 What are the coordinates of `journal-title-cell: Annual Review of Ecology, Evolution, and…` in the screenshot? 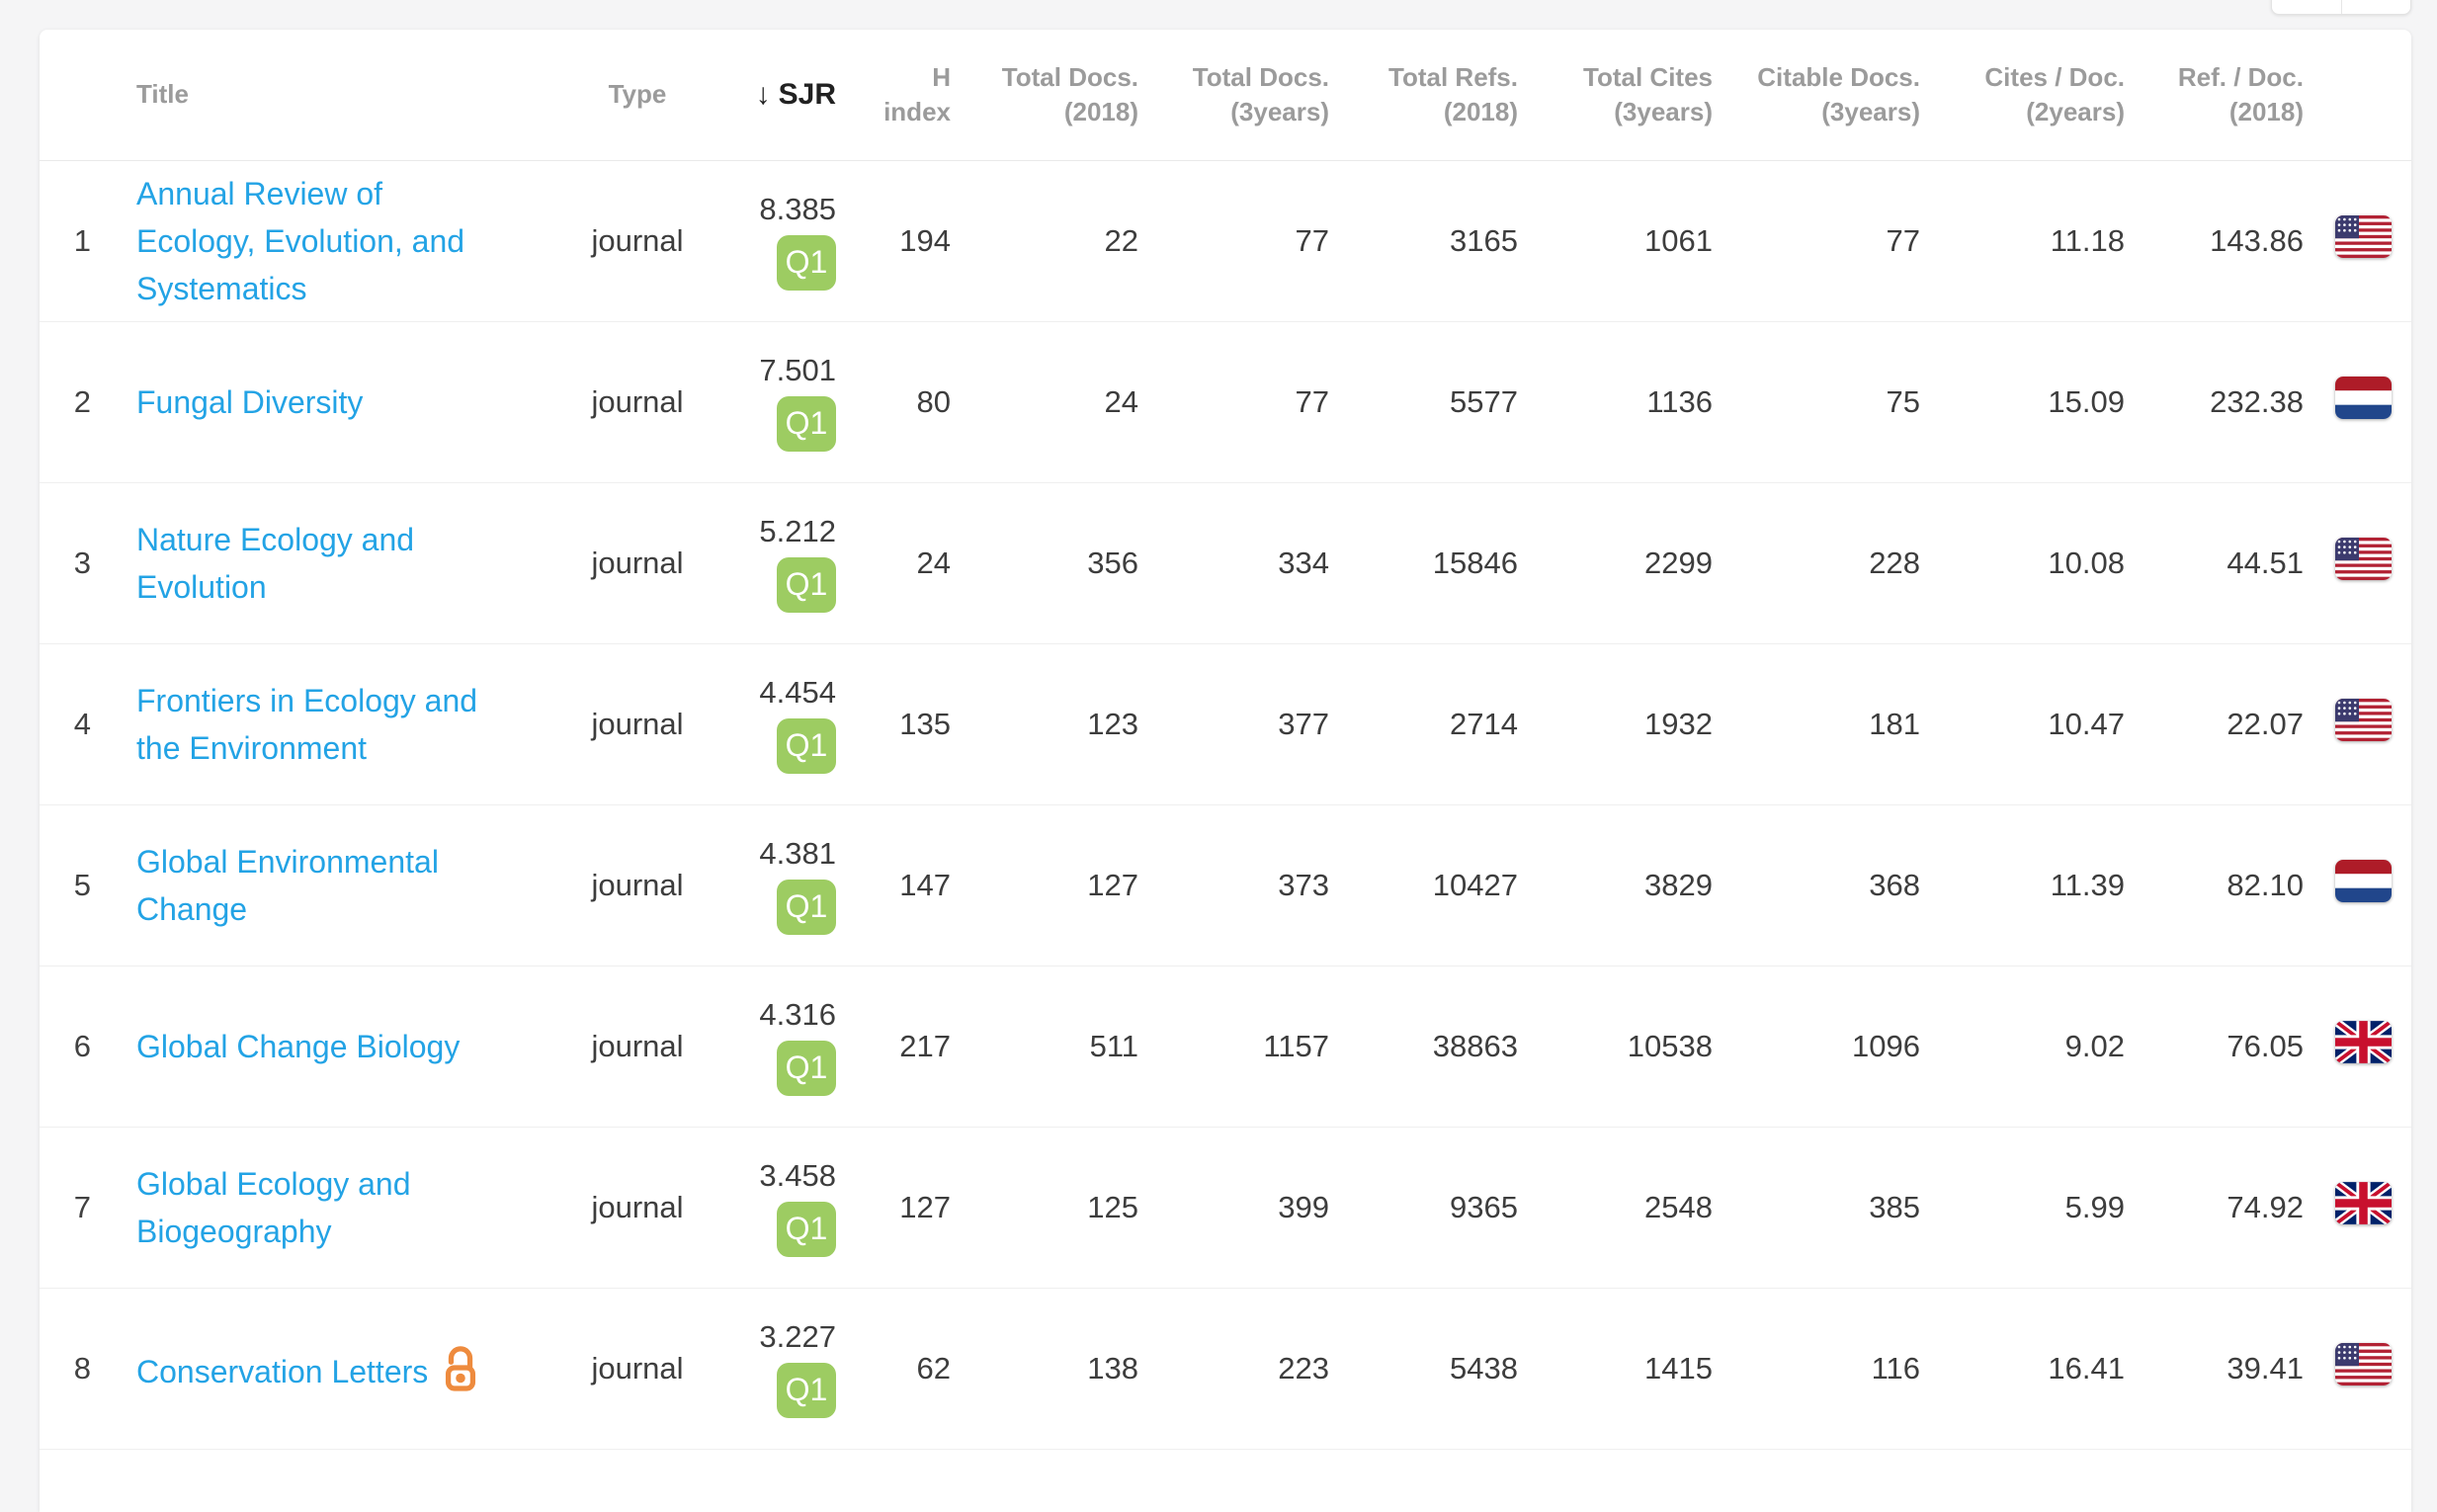 It's located at (311, 240).